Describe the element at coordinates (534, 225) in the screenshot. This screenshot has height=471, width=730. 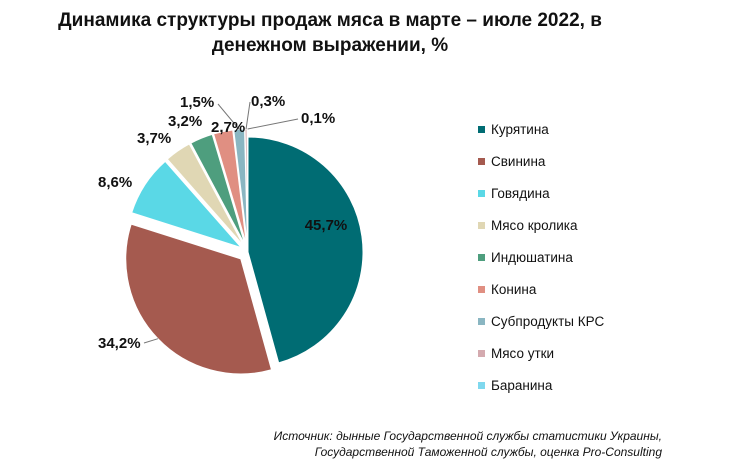
I see `legend-label-4: Мясо кролика` at that location.